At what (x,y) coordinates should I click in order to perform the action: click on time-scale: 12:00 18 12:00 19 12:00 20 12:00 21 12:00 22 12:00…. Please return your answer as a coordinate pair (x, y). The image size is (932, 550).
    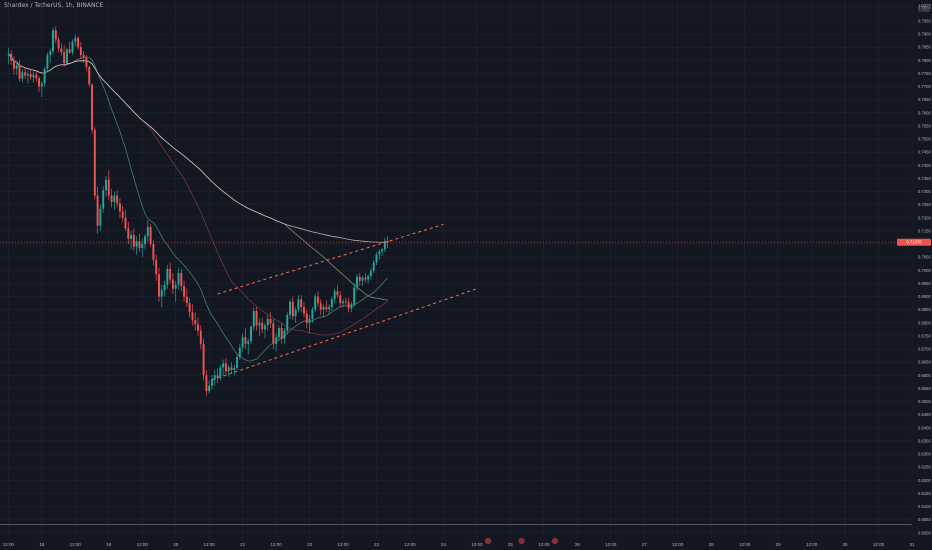
    Looking at the image, I should click on (459, 544).